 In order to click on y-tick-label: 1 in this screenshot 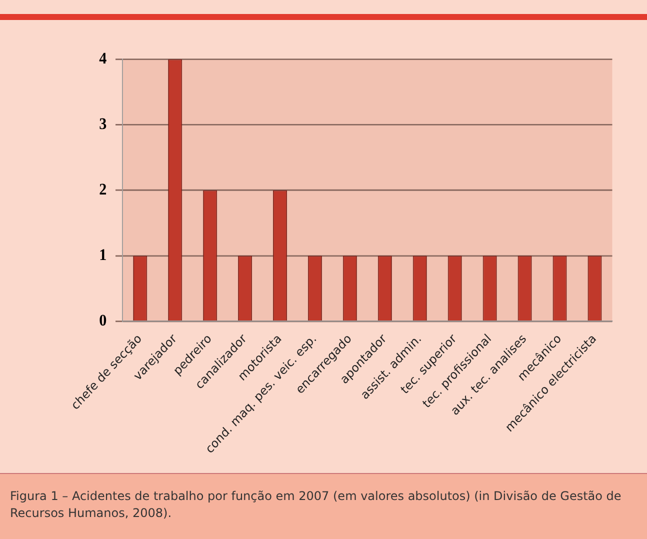, I will do `click(103, 255)`.